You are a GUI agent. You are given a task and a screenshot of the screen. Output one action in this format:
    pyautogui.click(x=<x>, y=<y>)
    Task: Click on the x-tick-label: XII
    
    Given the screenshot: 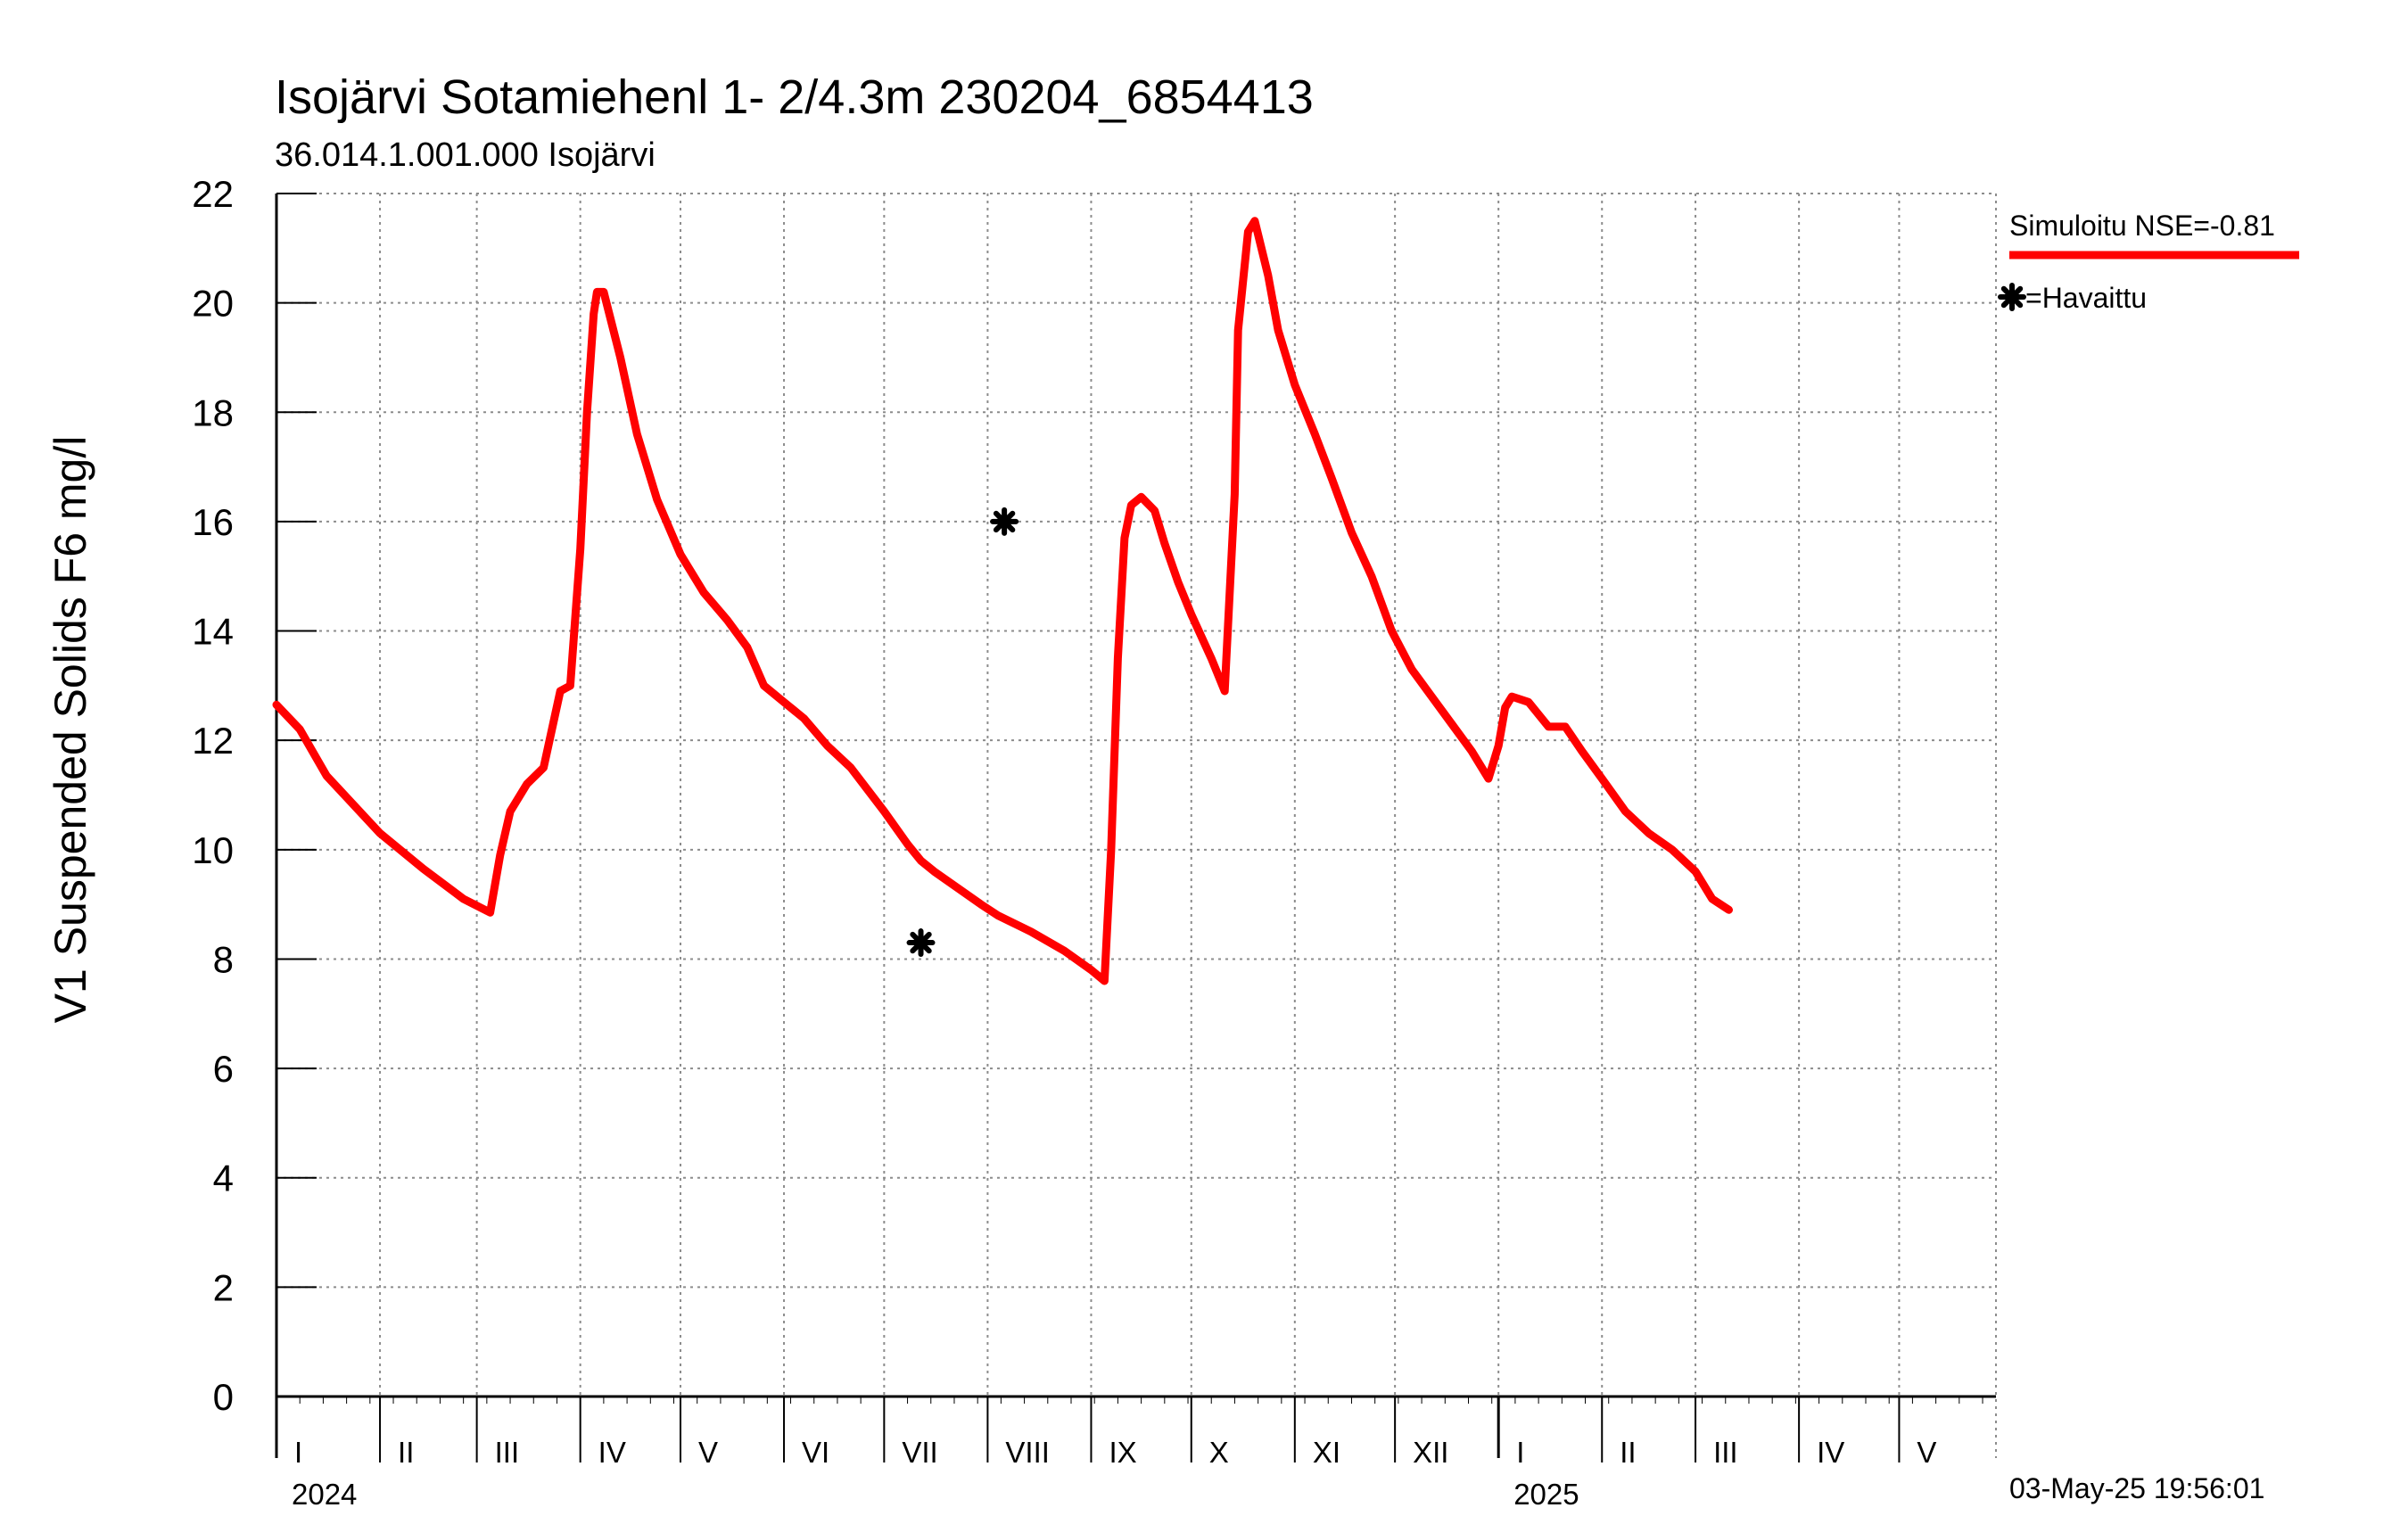 What is the action you would take?
    pyautogui.click(x=1430, y=1452)
    